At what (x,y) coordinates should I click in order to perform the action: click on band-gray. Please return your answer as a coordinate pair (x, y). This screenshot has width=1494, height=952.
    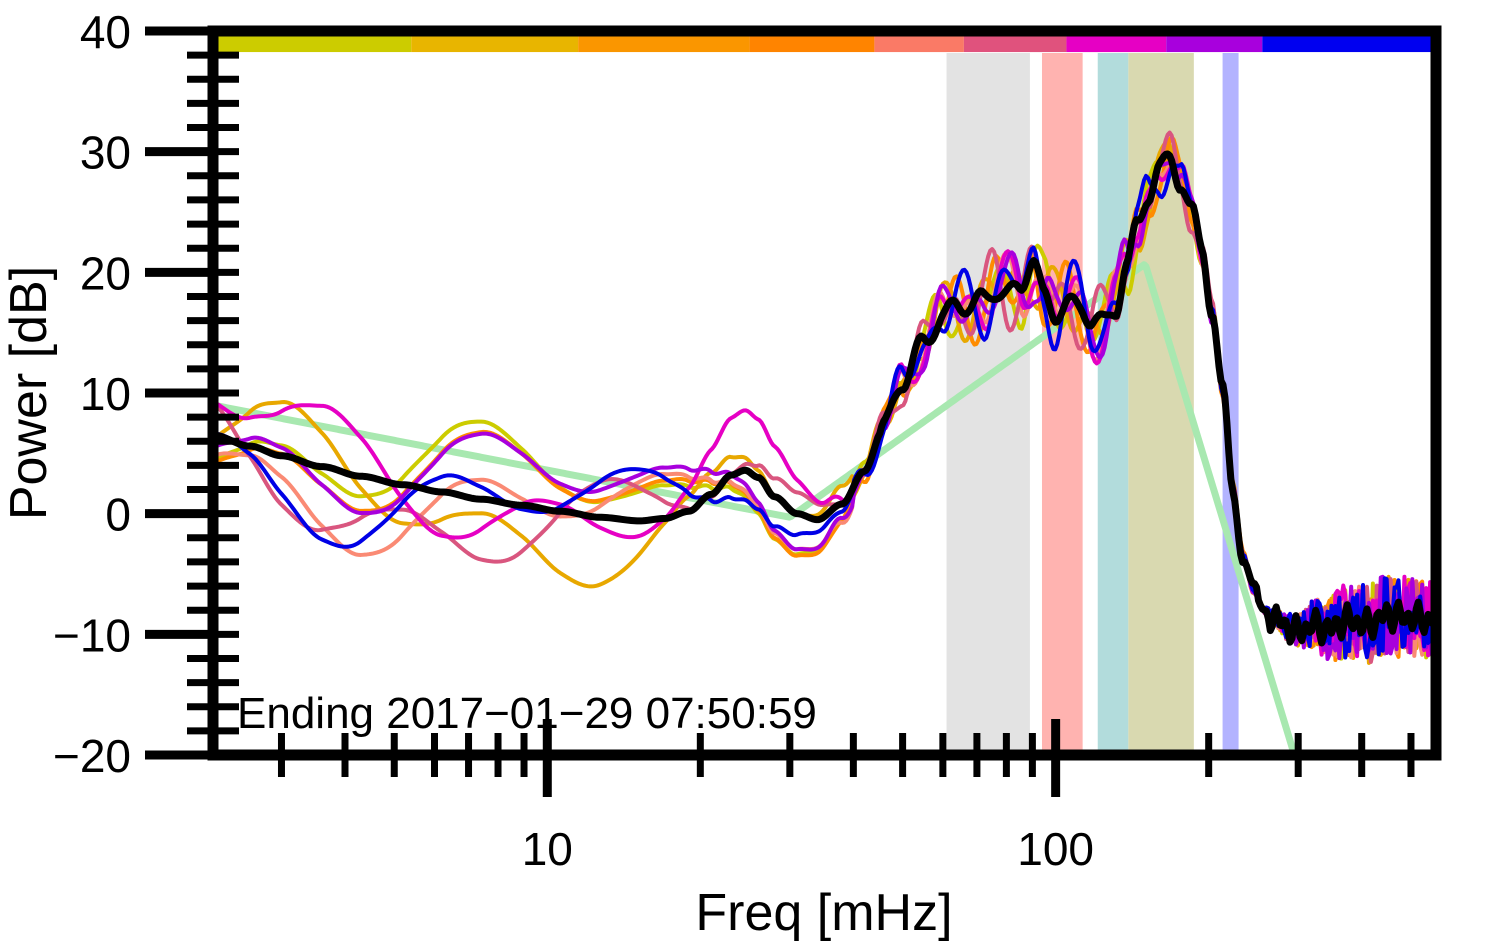
    Looking at the image, I should click on (988, 404).